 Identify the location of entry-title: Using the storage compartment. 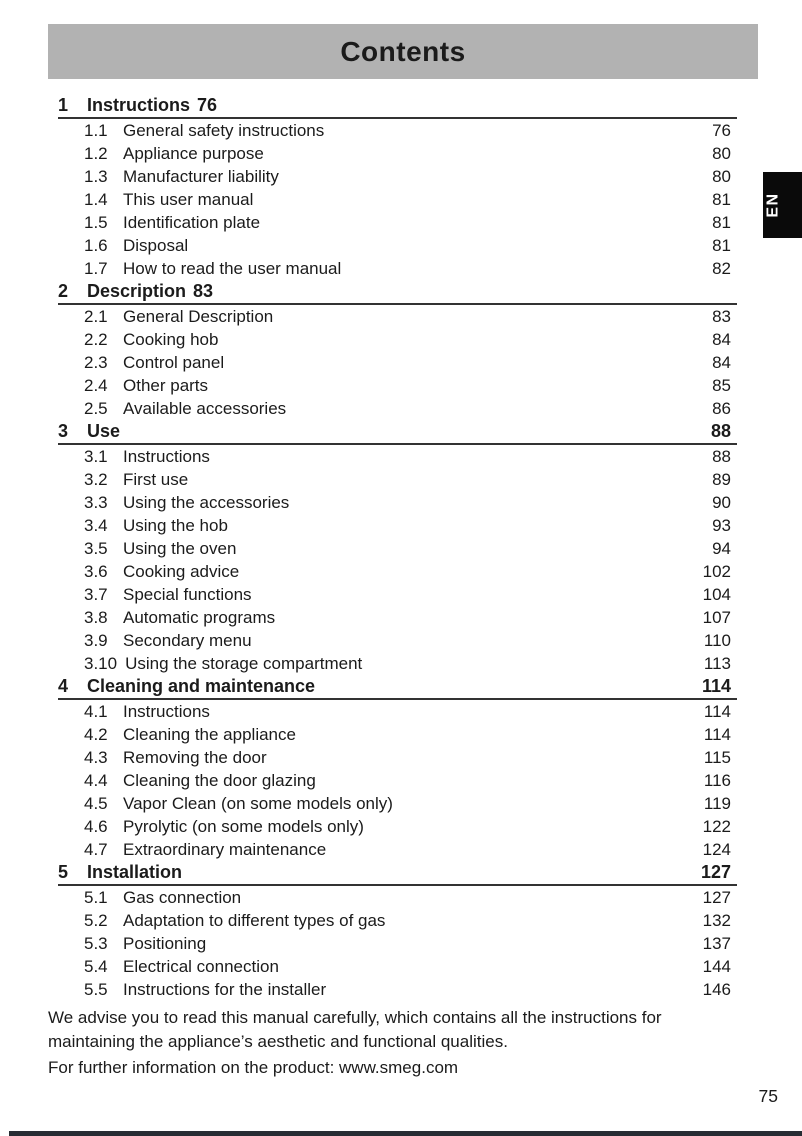
(244, 663).